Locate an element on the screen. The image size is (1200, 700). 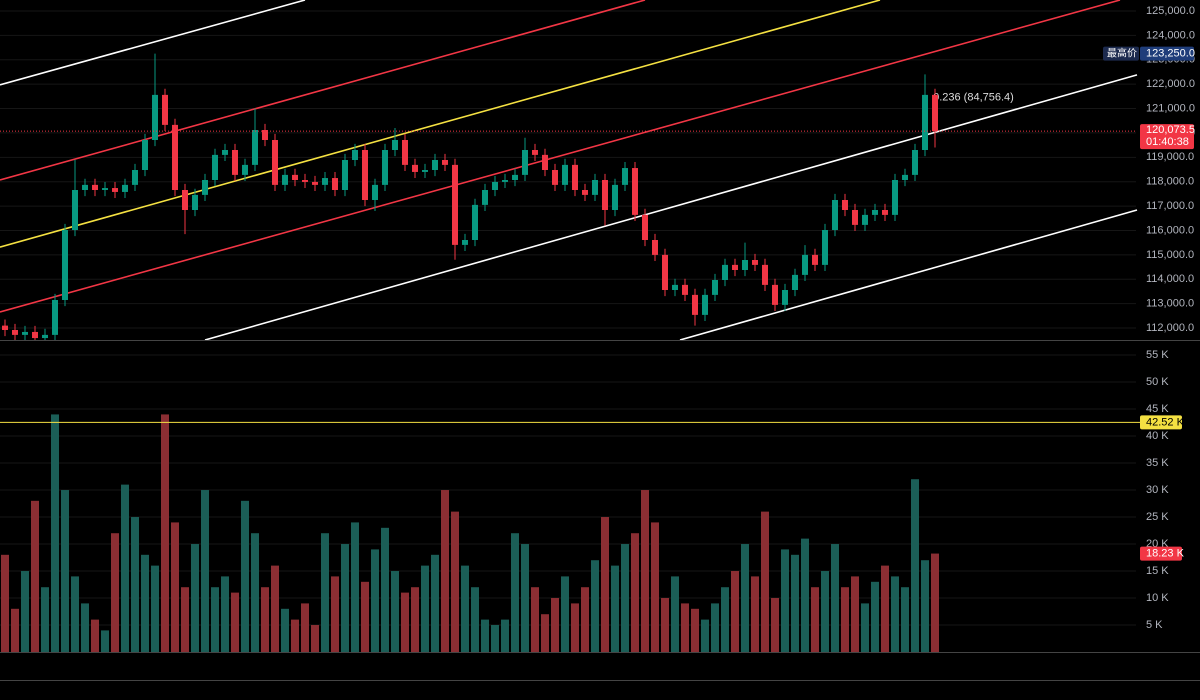
high-value-box is located at coordinates (1167, 53).